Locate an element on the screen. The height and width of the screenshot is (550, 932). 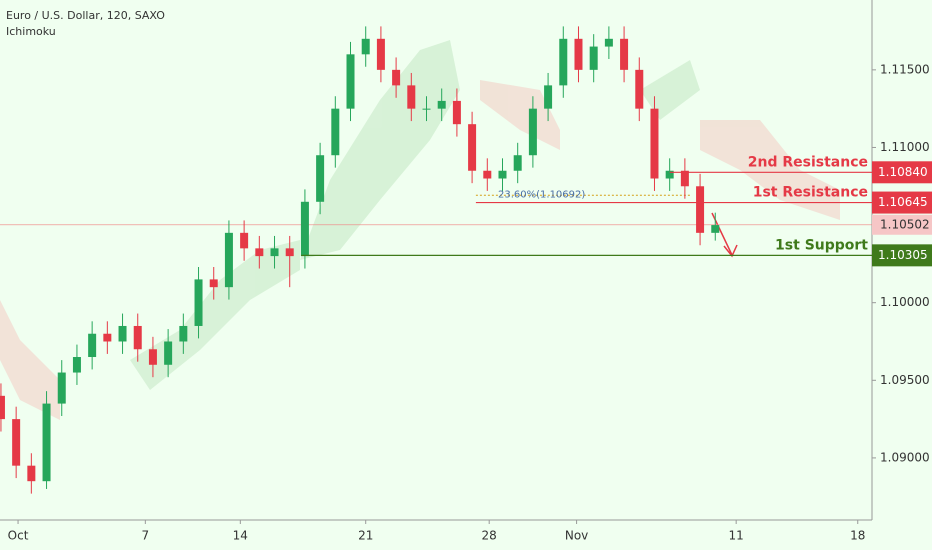
y-tick-label: 1.10000 is located at coordinates (905, 302).